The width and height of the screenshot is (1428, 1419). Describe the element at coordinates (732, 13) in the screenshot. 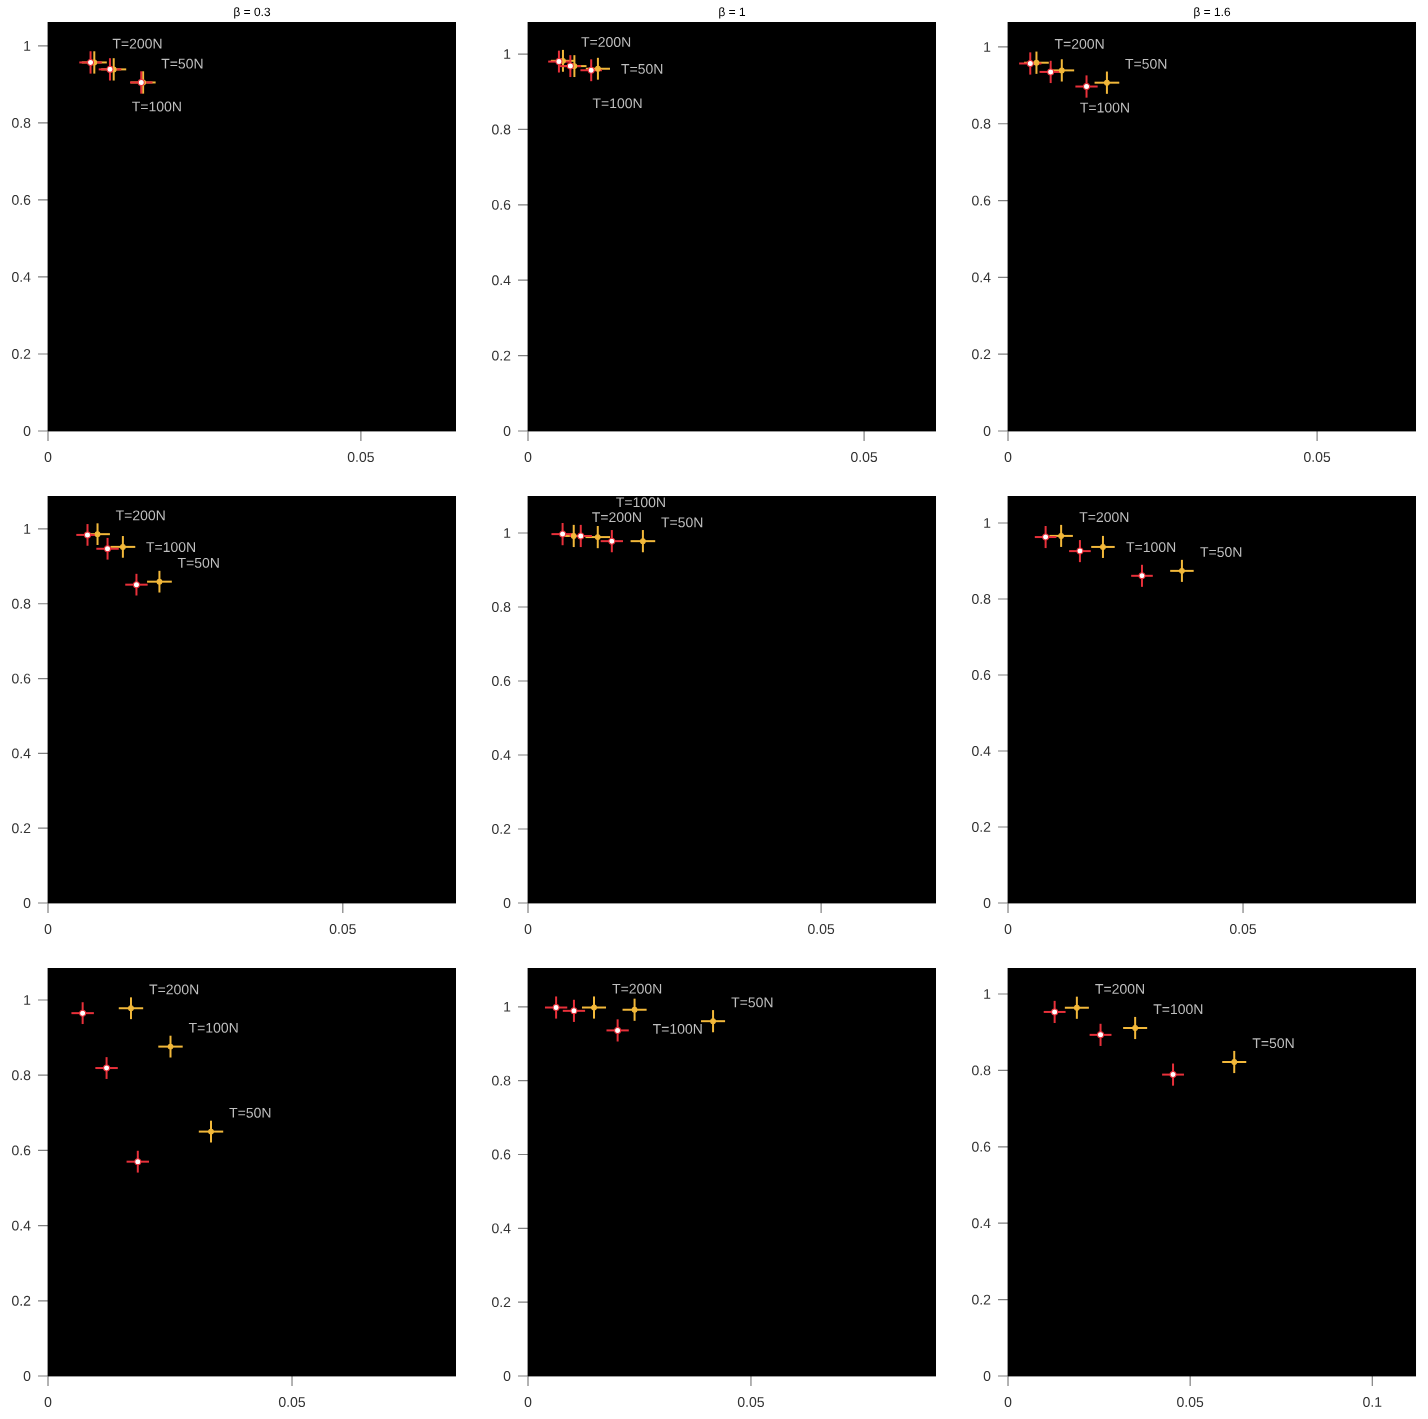

I see `chart-title: β = 1` at that location.